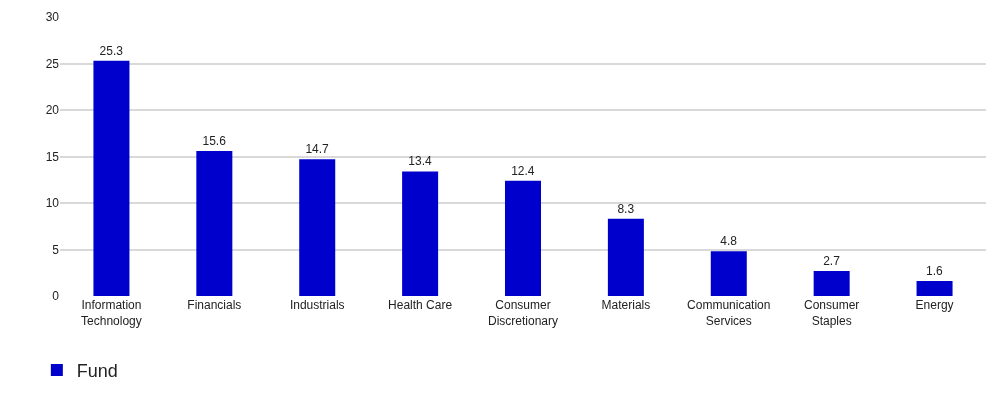 This screenshot has width=1008, height=401. I want to click on y-tick-label: 15, so click(52, 156).